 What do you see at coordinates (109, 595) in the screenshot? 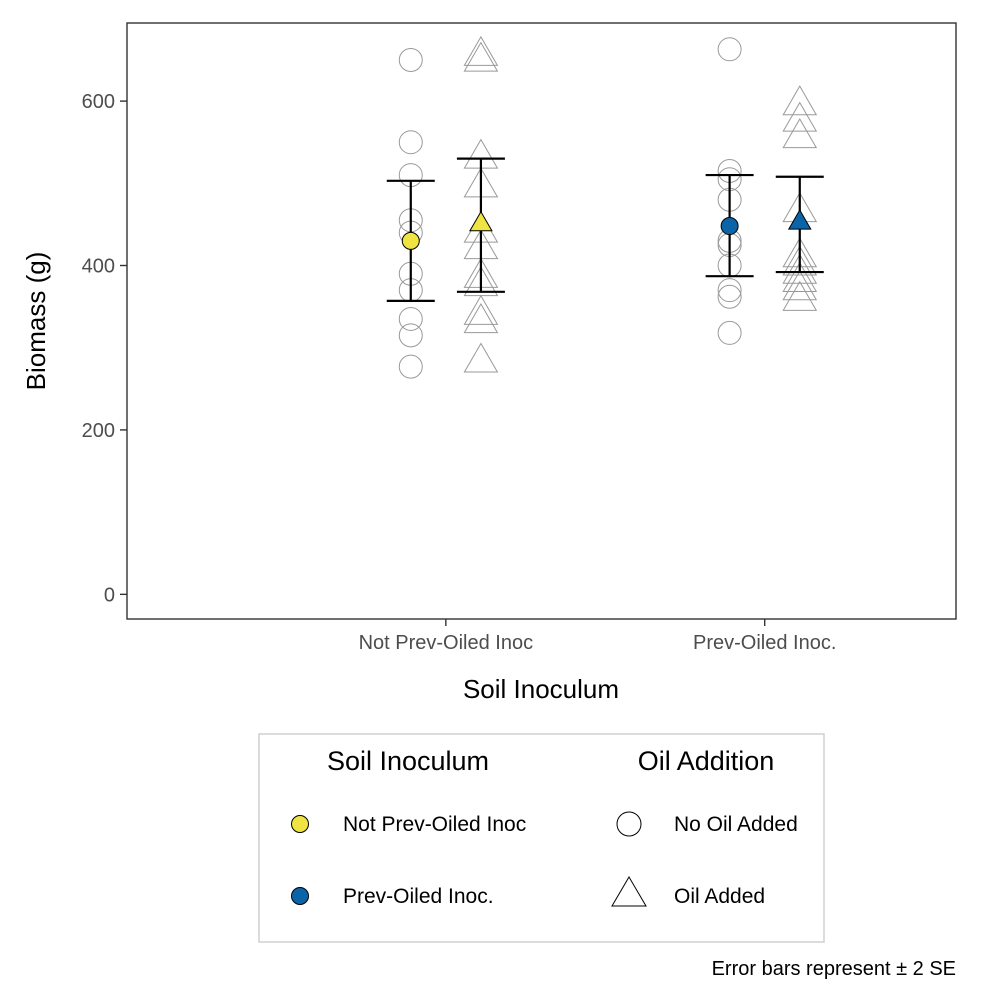
I see `y-tick-label: 0` at bounding box center [109, 595].